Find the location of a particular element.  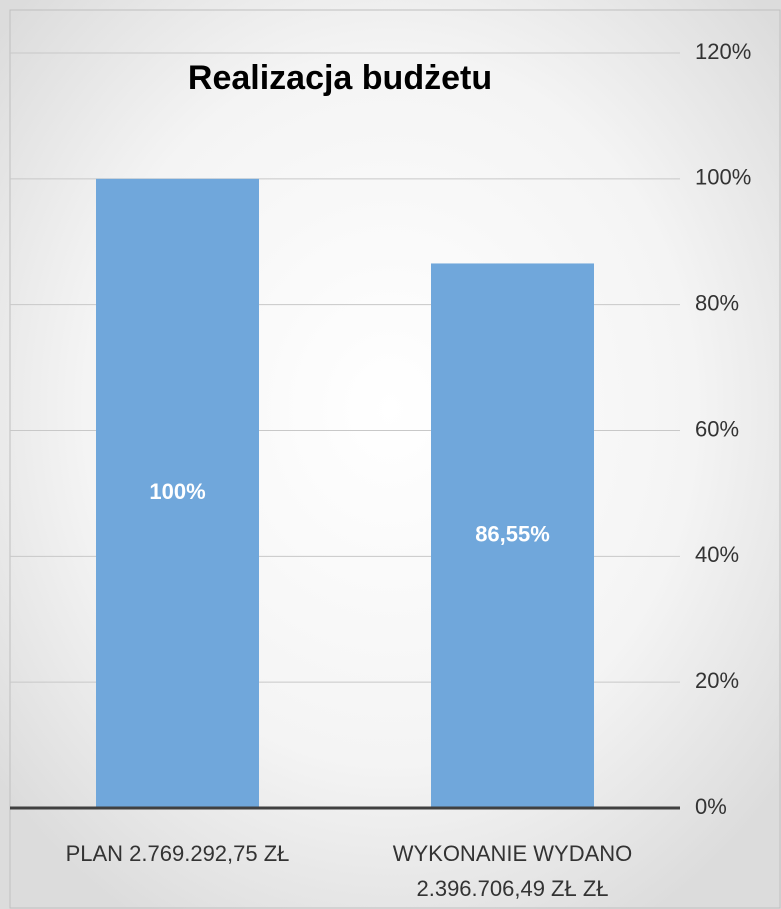

y-tick-label: 120% is located at coordinates (723, 51).